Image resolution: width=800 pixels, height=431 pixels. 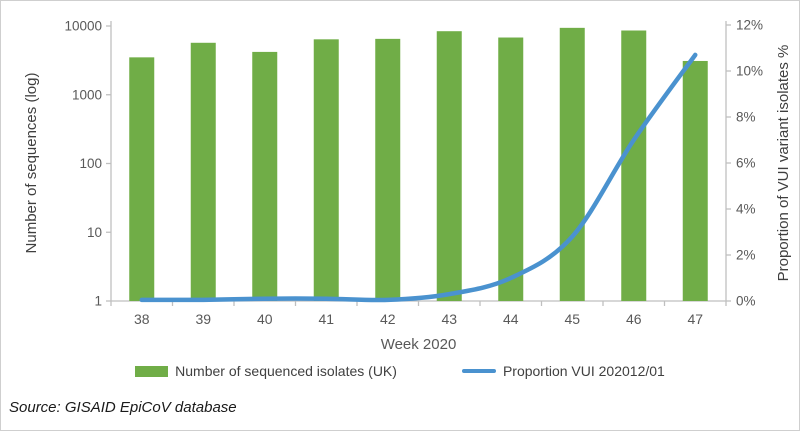 I want to click on legend-item-sequenced-isolates: Number of sequenced isolates (UK), so click(x=266, y=371).